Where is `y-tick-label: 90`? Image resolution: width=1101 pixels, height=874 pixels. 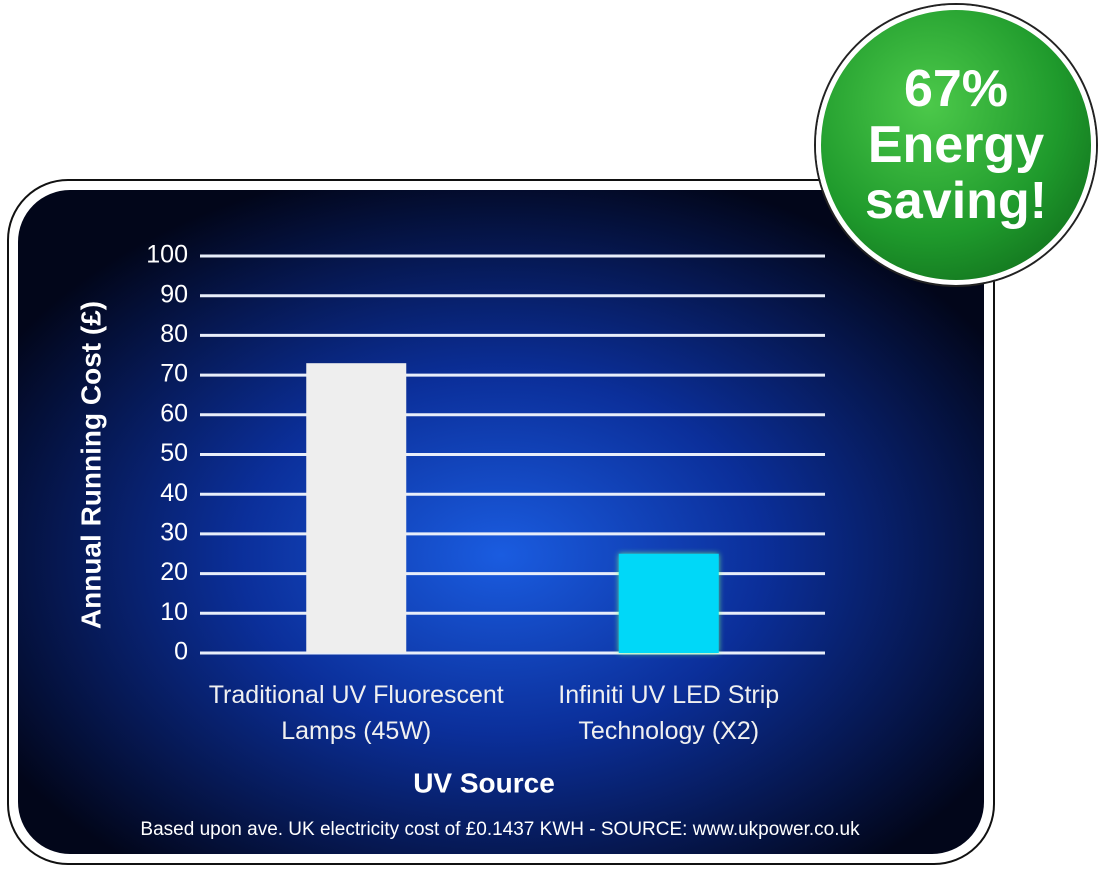 y-tick-label: 90 is located at coordinates (174, 294).